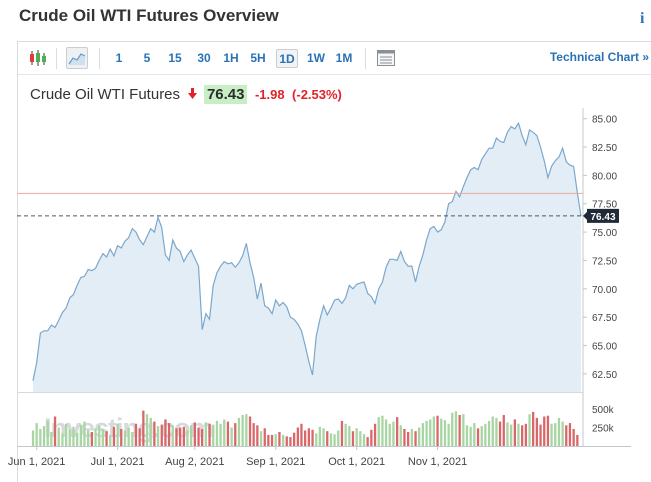 This screenshot has height=482, width=651. Describe the element at coordinates (599, 57) in the screenshot. I see `technical-chart-link: Technical Chart »` at that location.